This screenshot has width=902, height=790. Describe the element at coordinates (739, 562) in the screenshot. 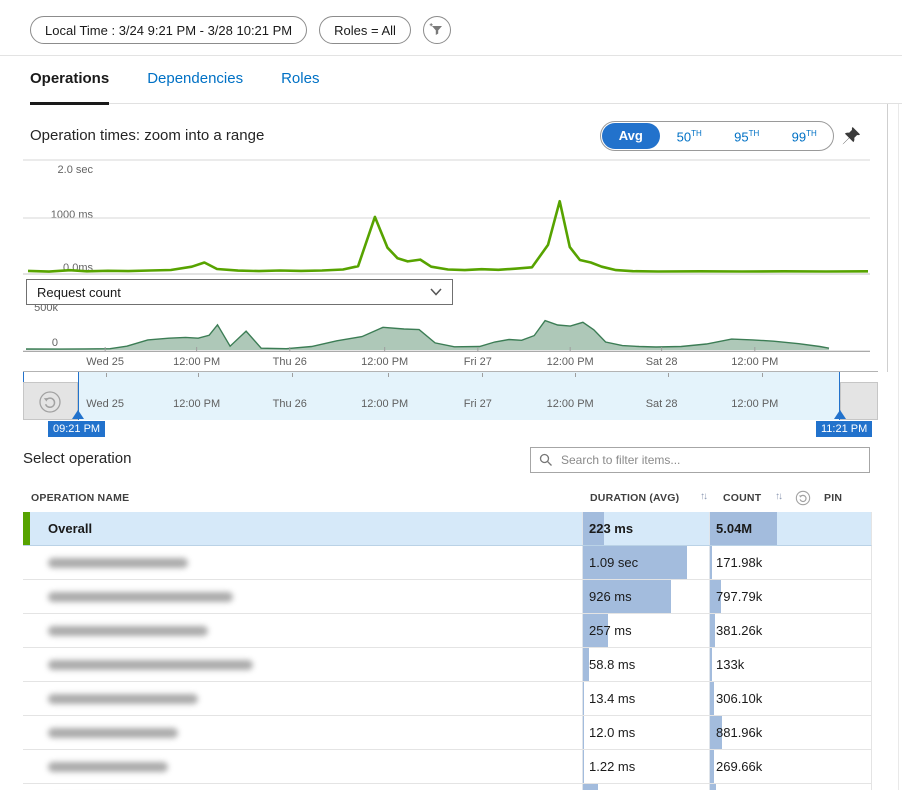

I see `count-value: 171.98k` at that location.